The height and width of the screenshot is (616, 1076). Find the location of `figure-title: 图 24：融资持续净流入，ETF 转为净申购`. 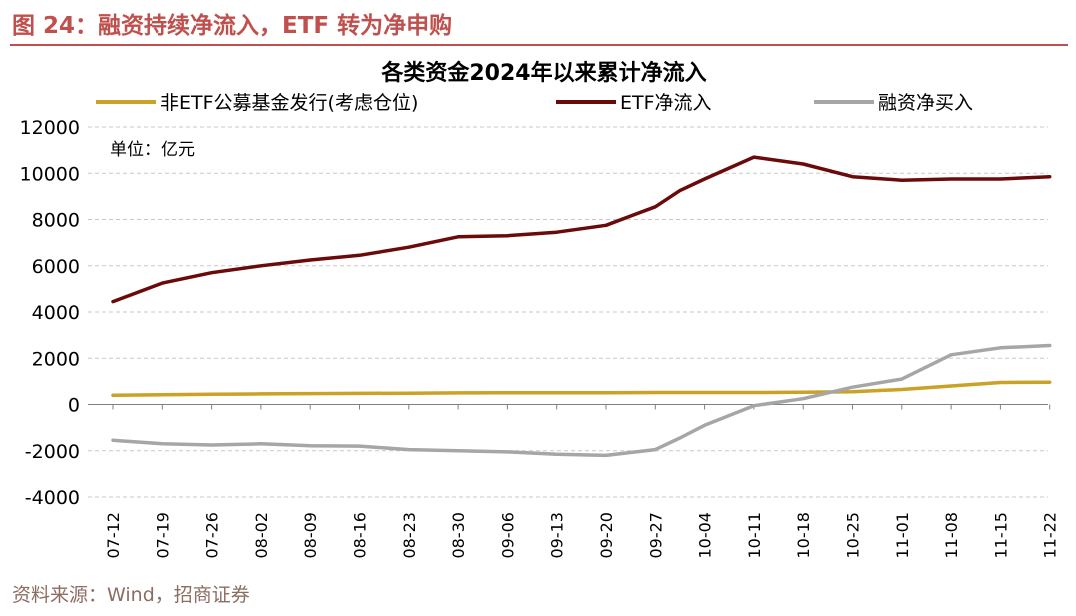

figure-title: 图 24：融资持续净流入，ETF 转为净申购 is located at coordinates (232, 26).